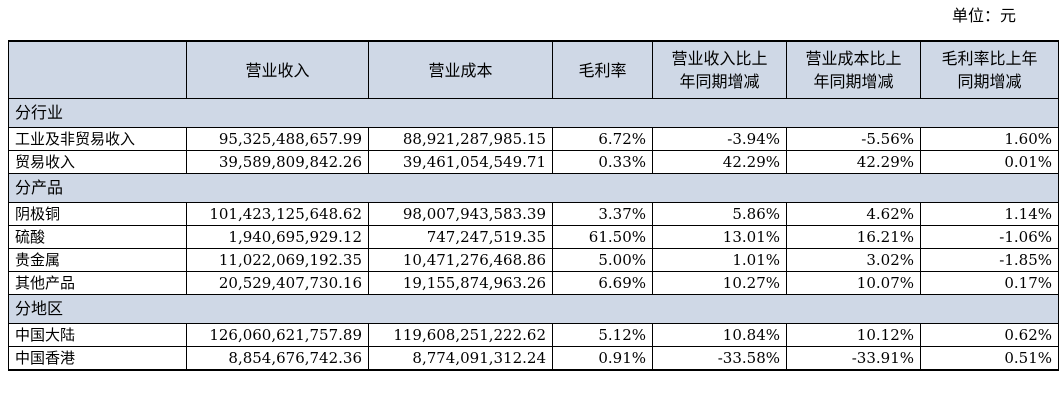 The image size is (1064, 407). What do you see at coordinates (853, 260) in the screenshot?
I see `cell-cost-change: 3.02%` at bounding box center [853, 260].